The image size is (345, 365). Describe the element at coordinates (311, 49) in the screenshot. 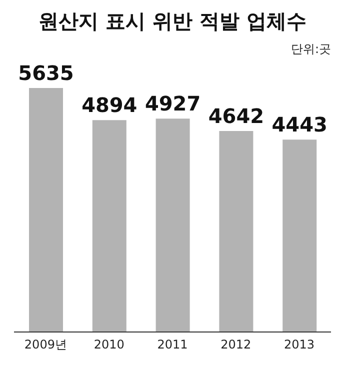

I see `text: 단위:곳` at that location.